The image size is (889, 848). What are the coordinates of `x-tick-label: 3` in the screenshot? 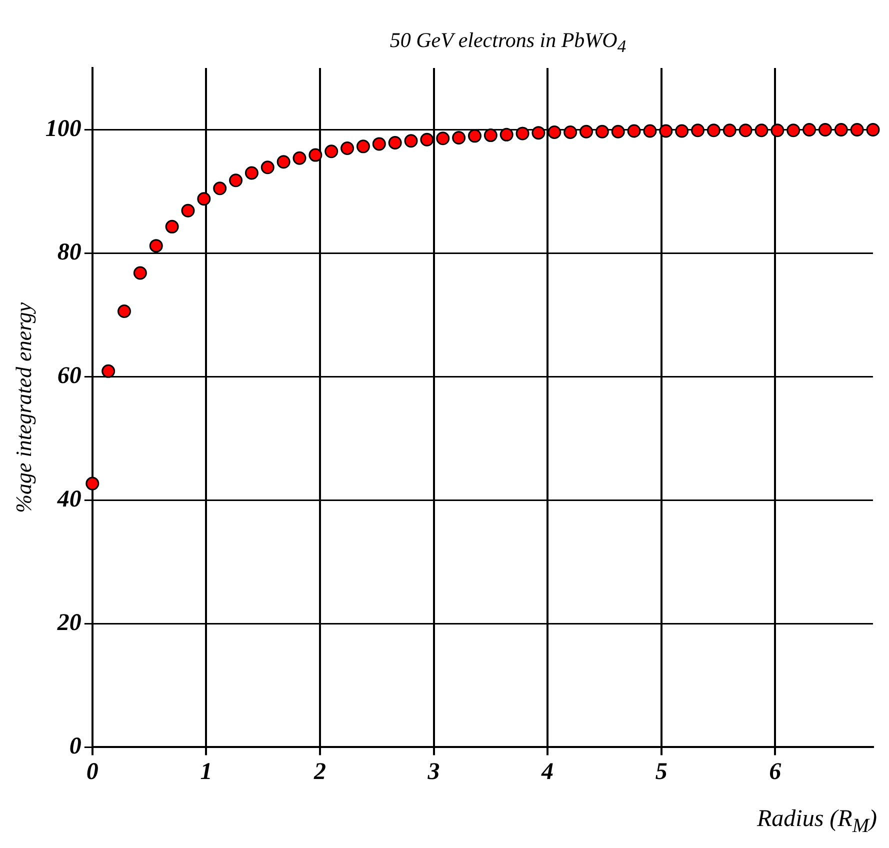 It's located at (433, 771).